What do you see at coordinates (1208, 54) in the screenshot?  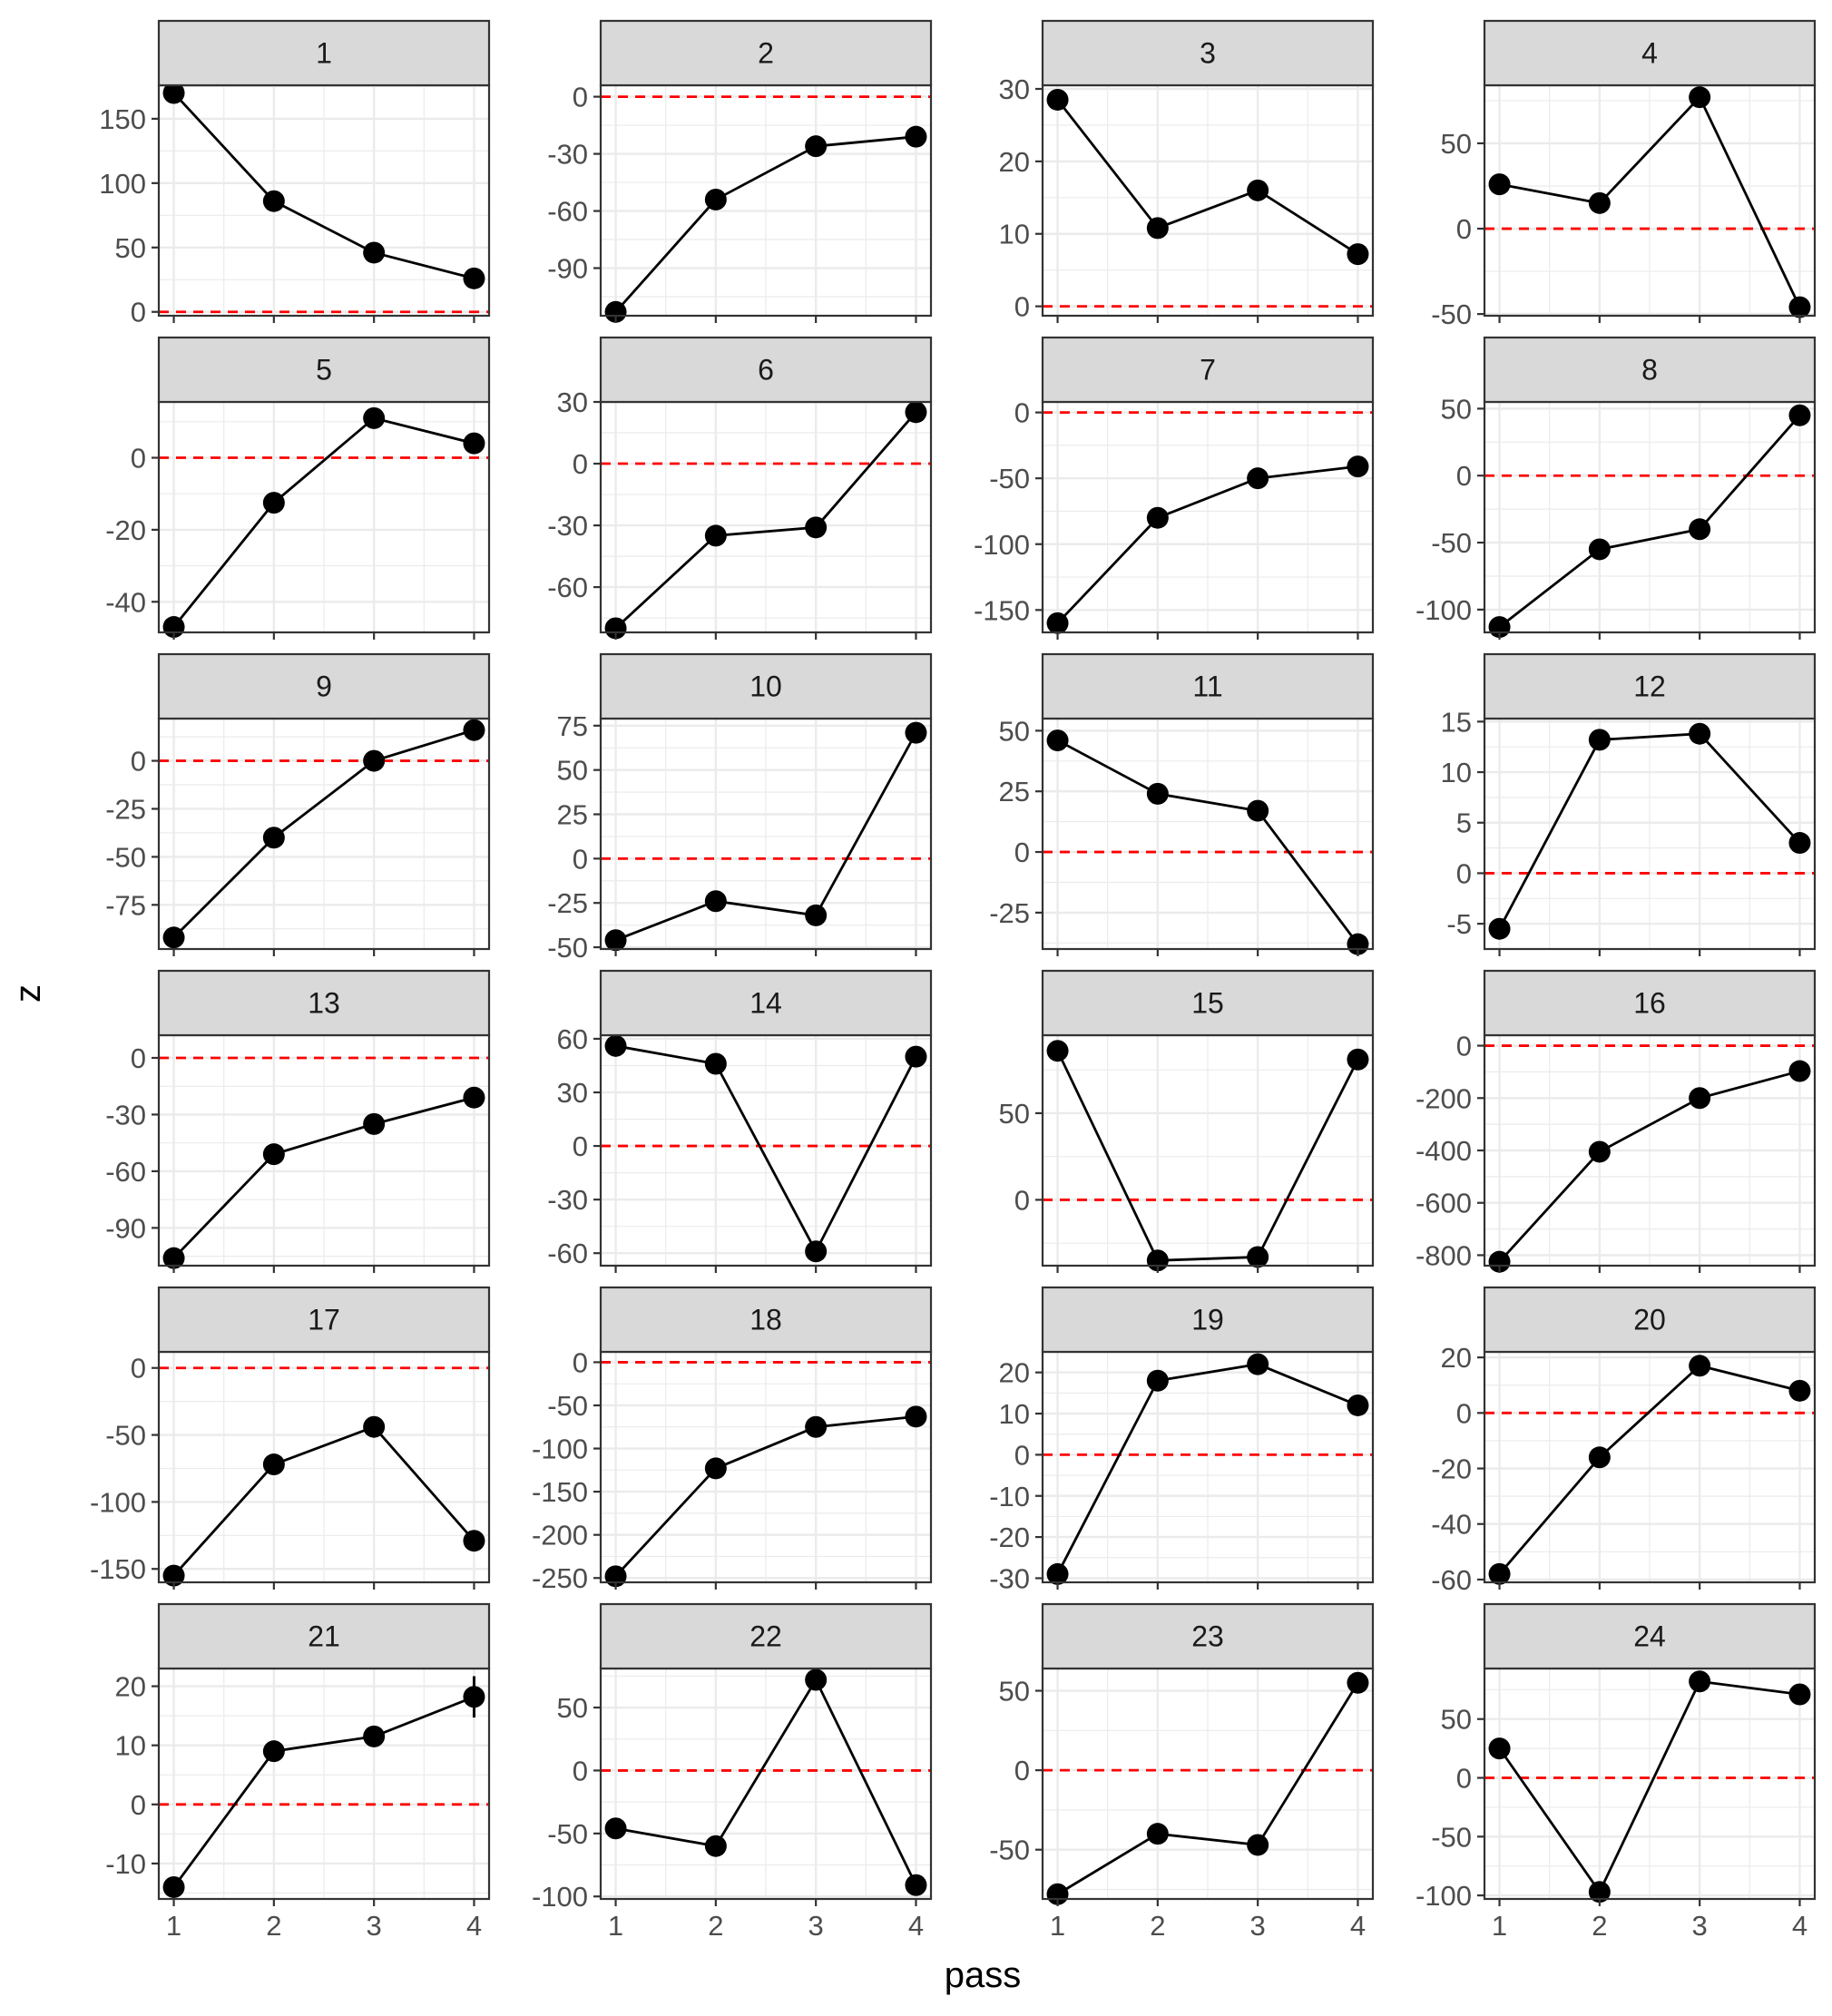 I see `facet-strip-label: 3` at bounding box center [1208, 54].